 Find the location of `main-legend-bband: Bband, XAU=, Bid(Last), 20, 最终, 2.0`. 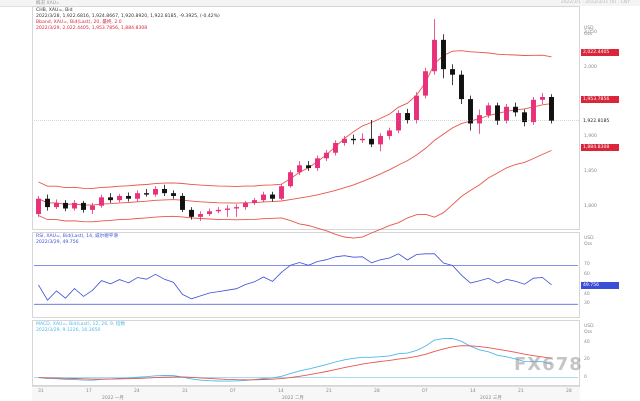

main-legend-bband: Bband, XAU=, Bid(Last), 20, 最终, 2.0 is located at coordinates (79, 22).